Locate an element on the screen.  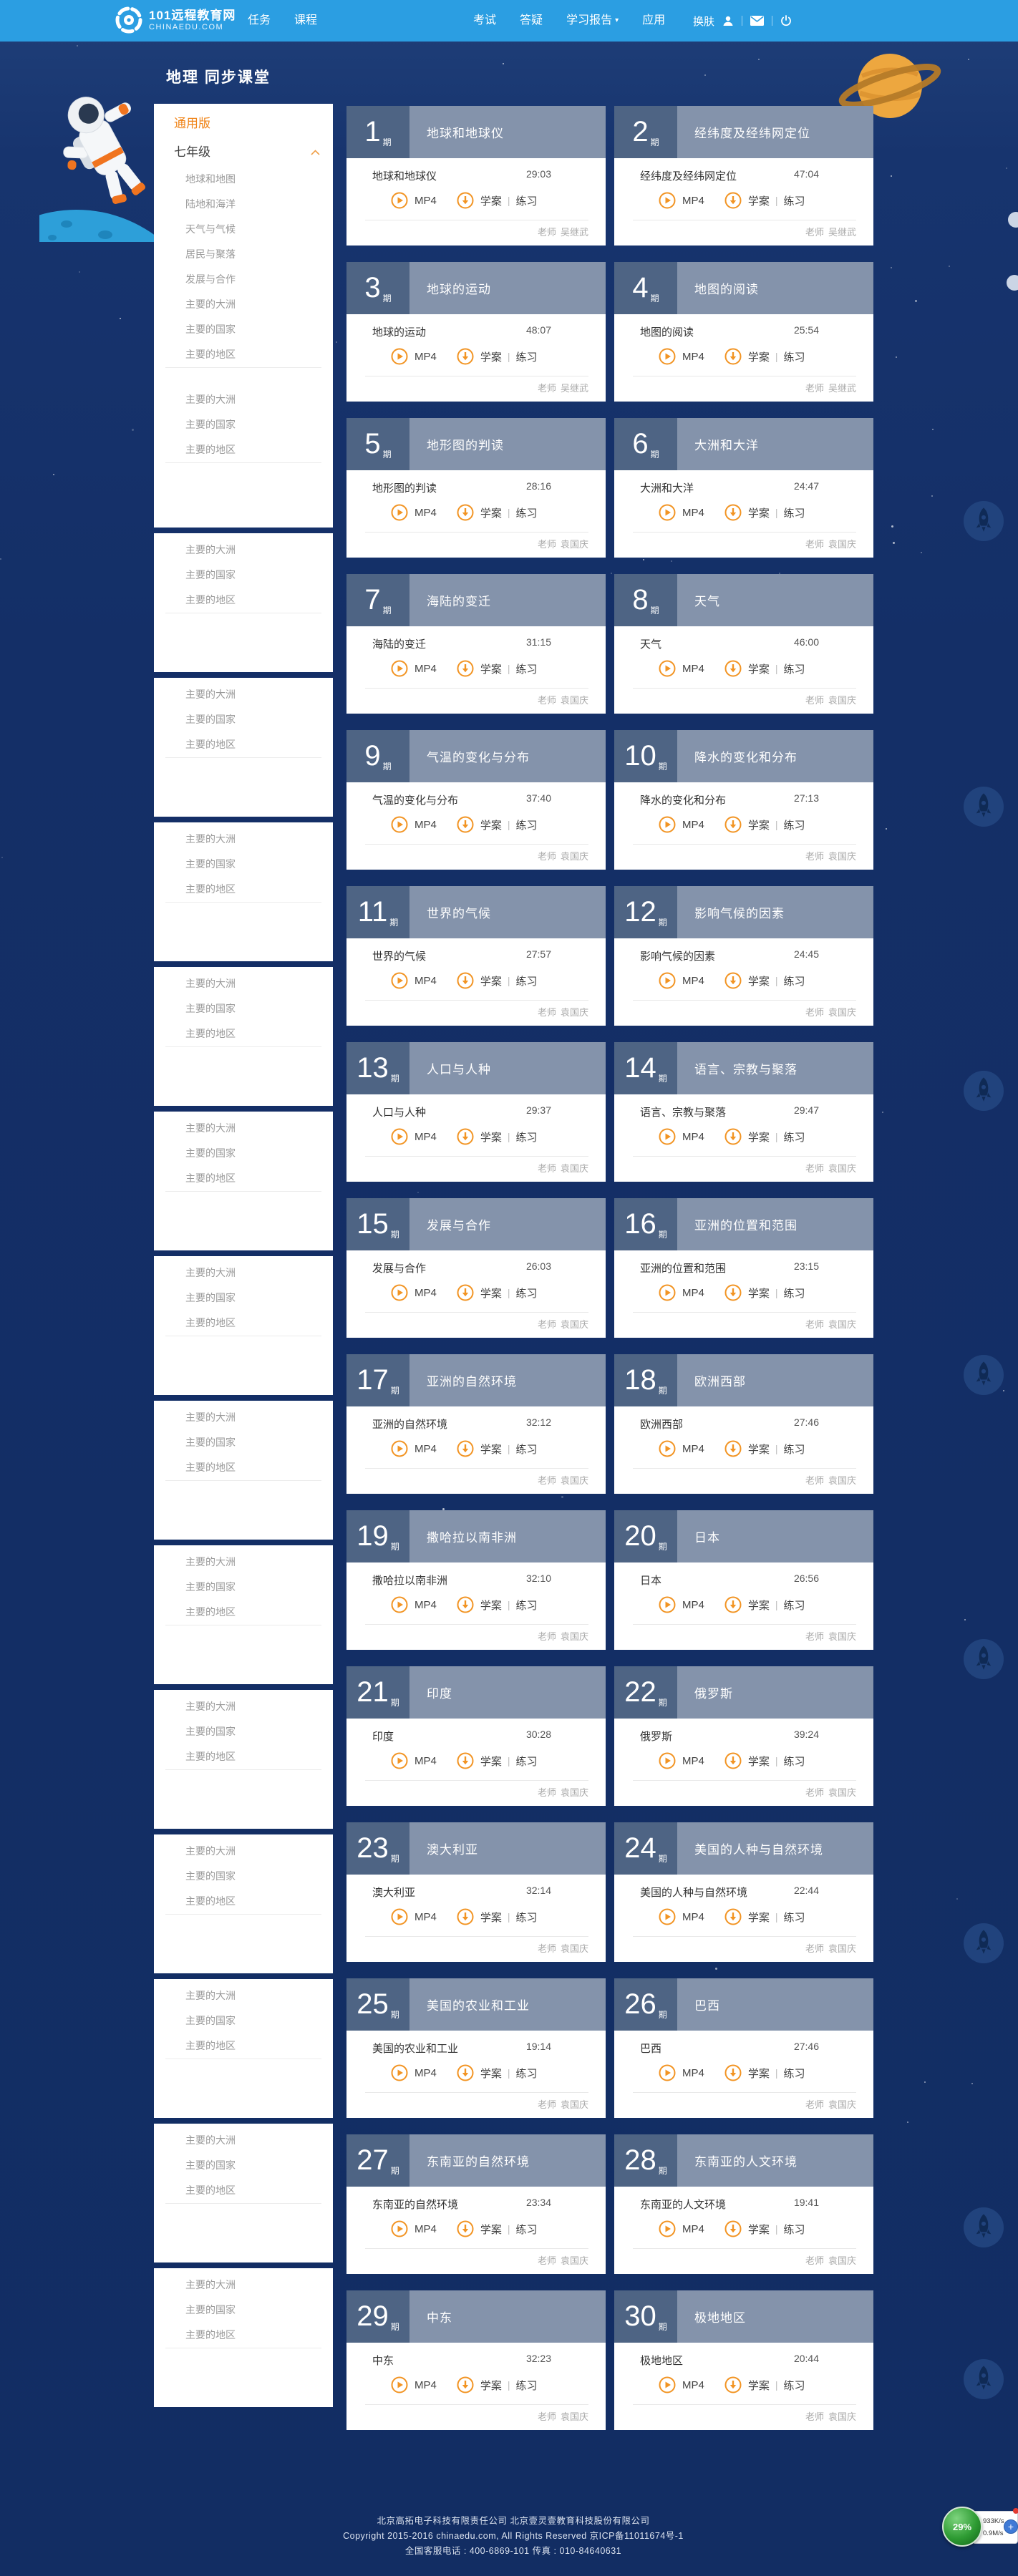
nav-item: 考试▾ is located at coordinates (485, 20).